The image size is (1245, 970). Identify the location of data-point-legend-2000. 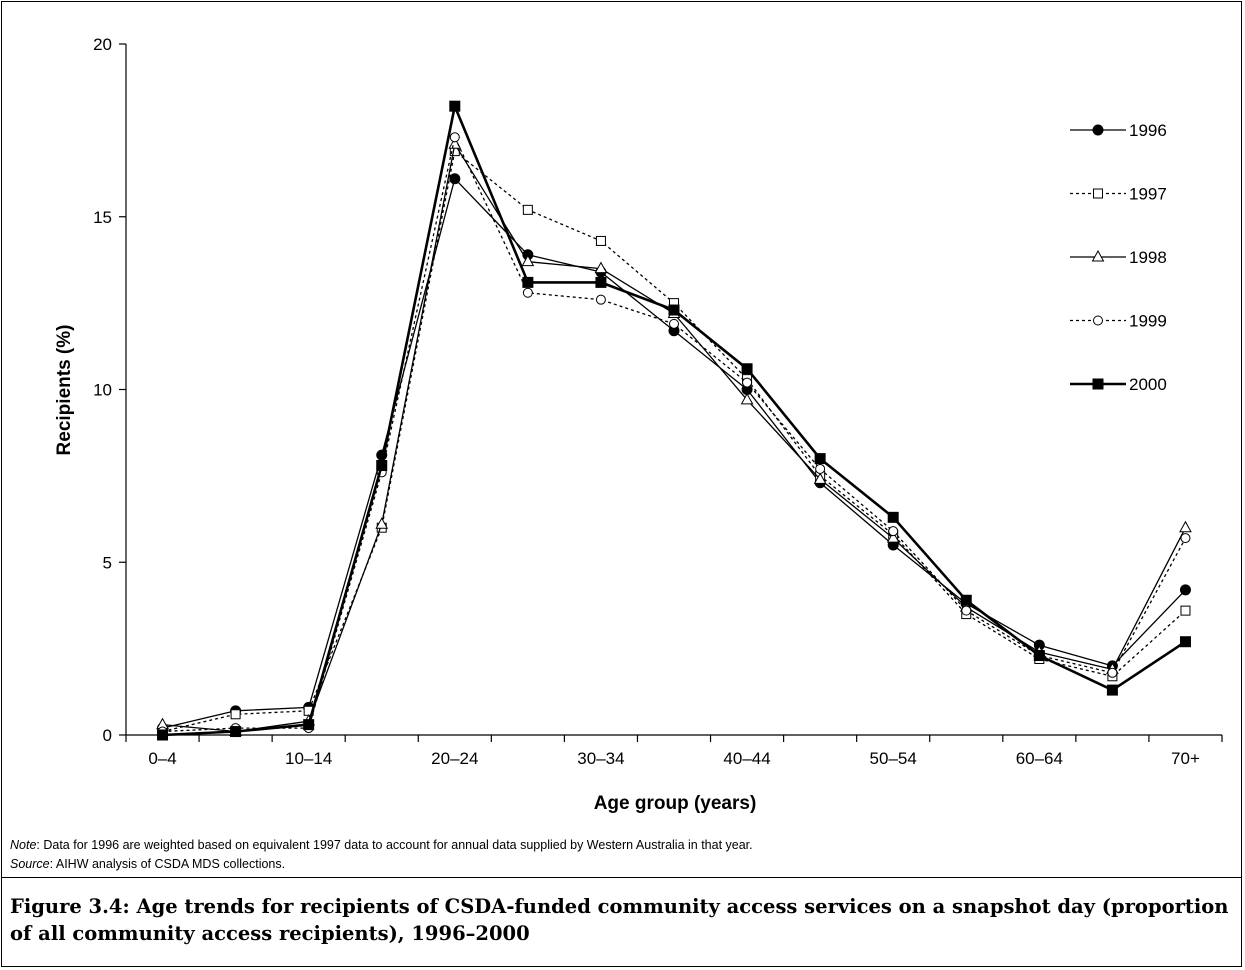
(1098, 384).